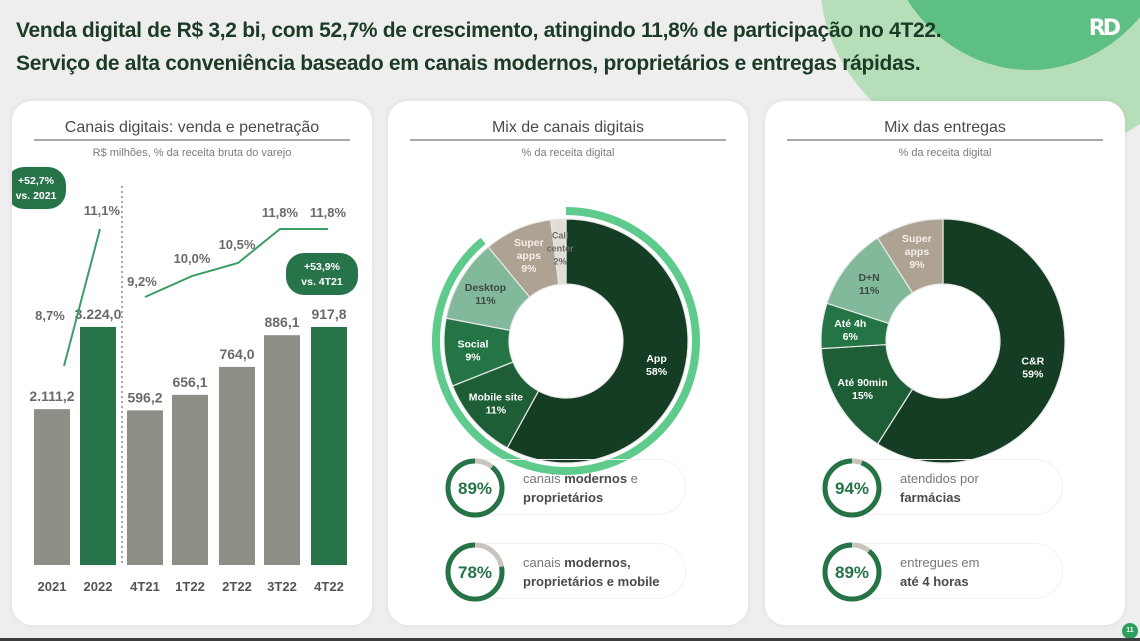  Describe the element at coordinates (580, 488) in the screenshot. I see `kpi-description: canais modernos e proprietários` at that location.